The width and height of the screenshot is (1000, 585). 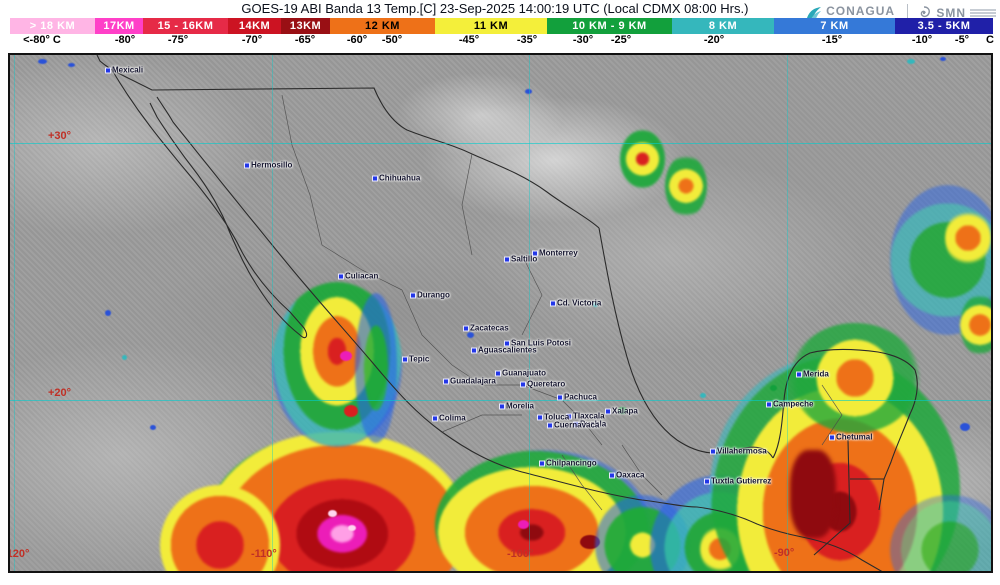 I want to click on temp-tick: -35°, so click(x=527, y=40).